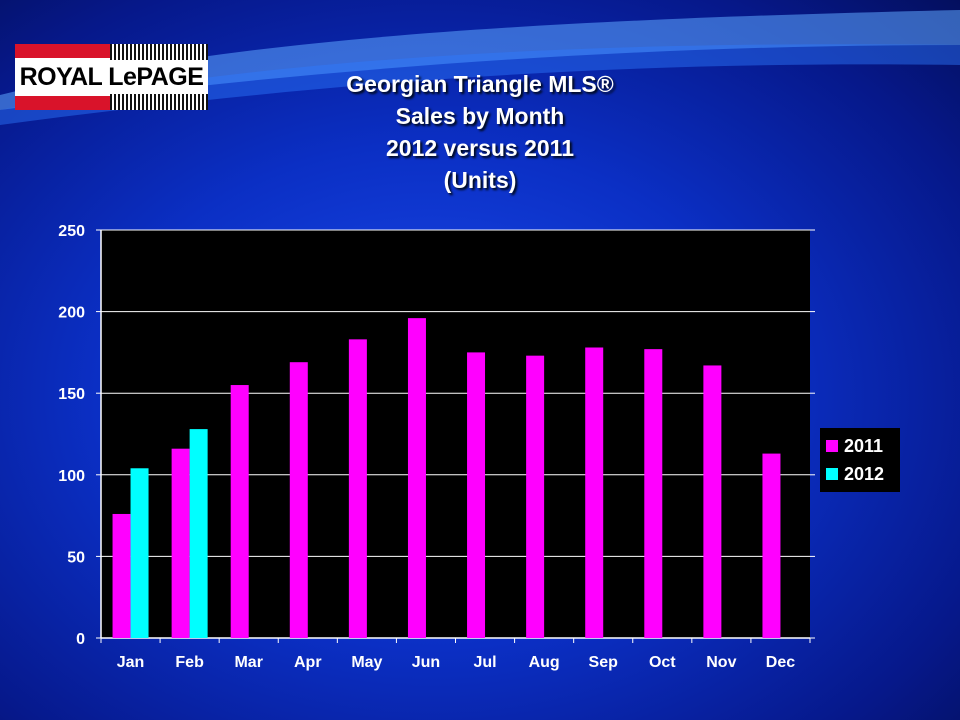  Describe the element at coordinates (604, 662) in the screenshot. I see `x-tick-label: Sep` at that location.